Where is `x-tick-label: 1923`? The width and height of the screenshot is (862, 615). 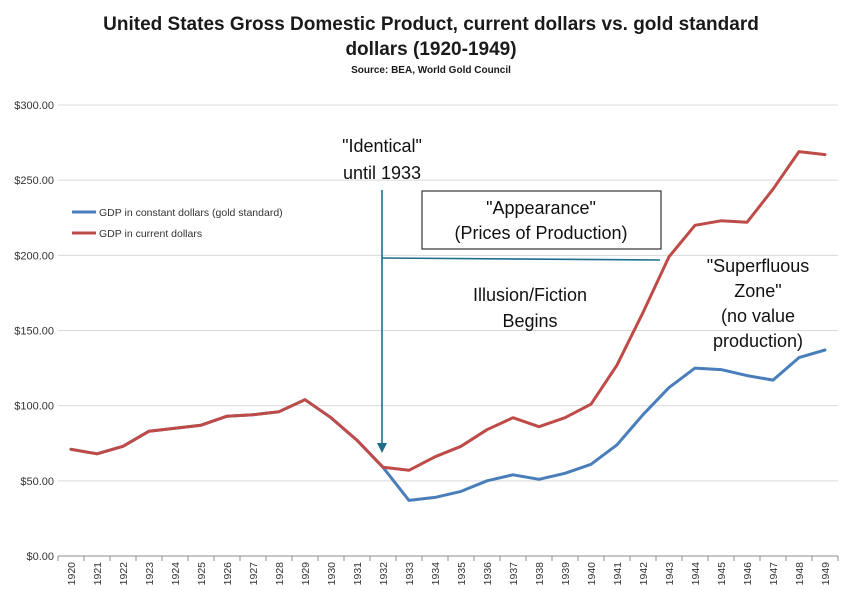
x-tick-label: 1923 is located at coordinates (150, 574).